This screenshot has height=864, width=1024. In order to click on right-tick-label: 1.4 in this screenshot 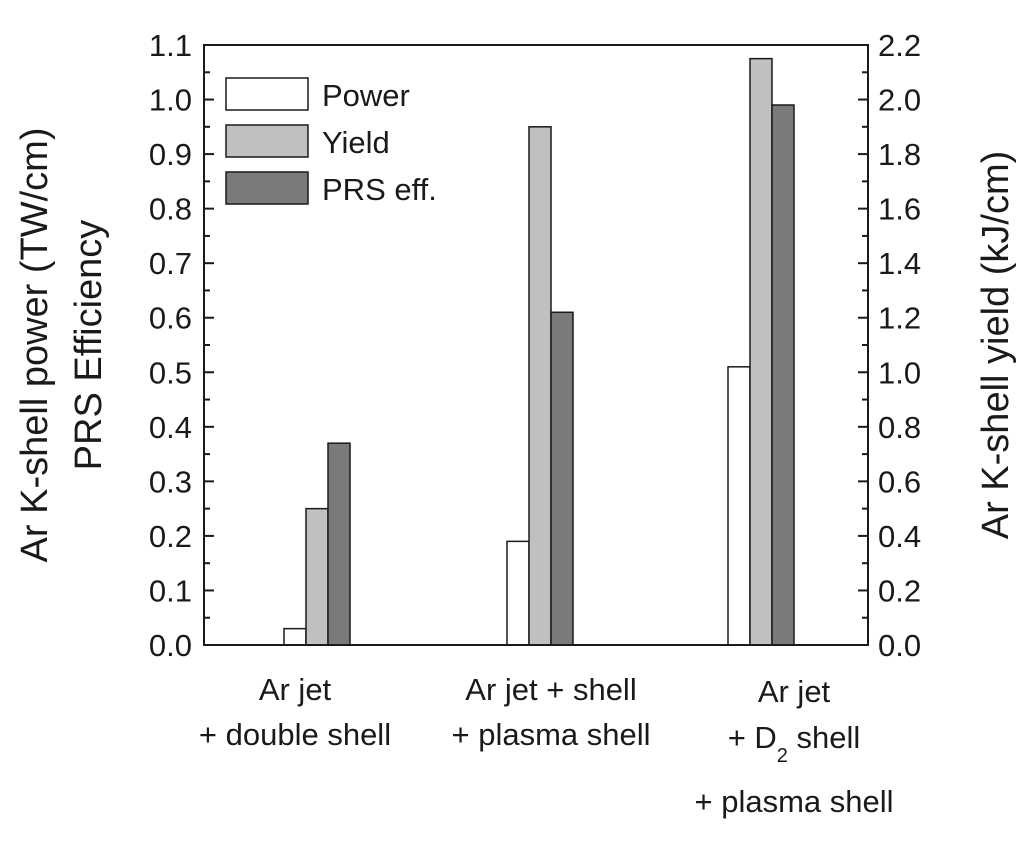, I will do `click(899, 263)`.